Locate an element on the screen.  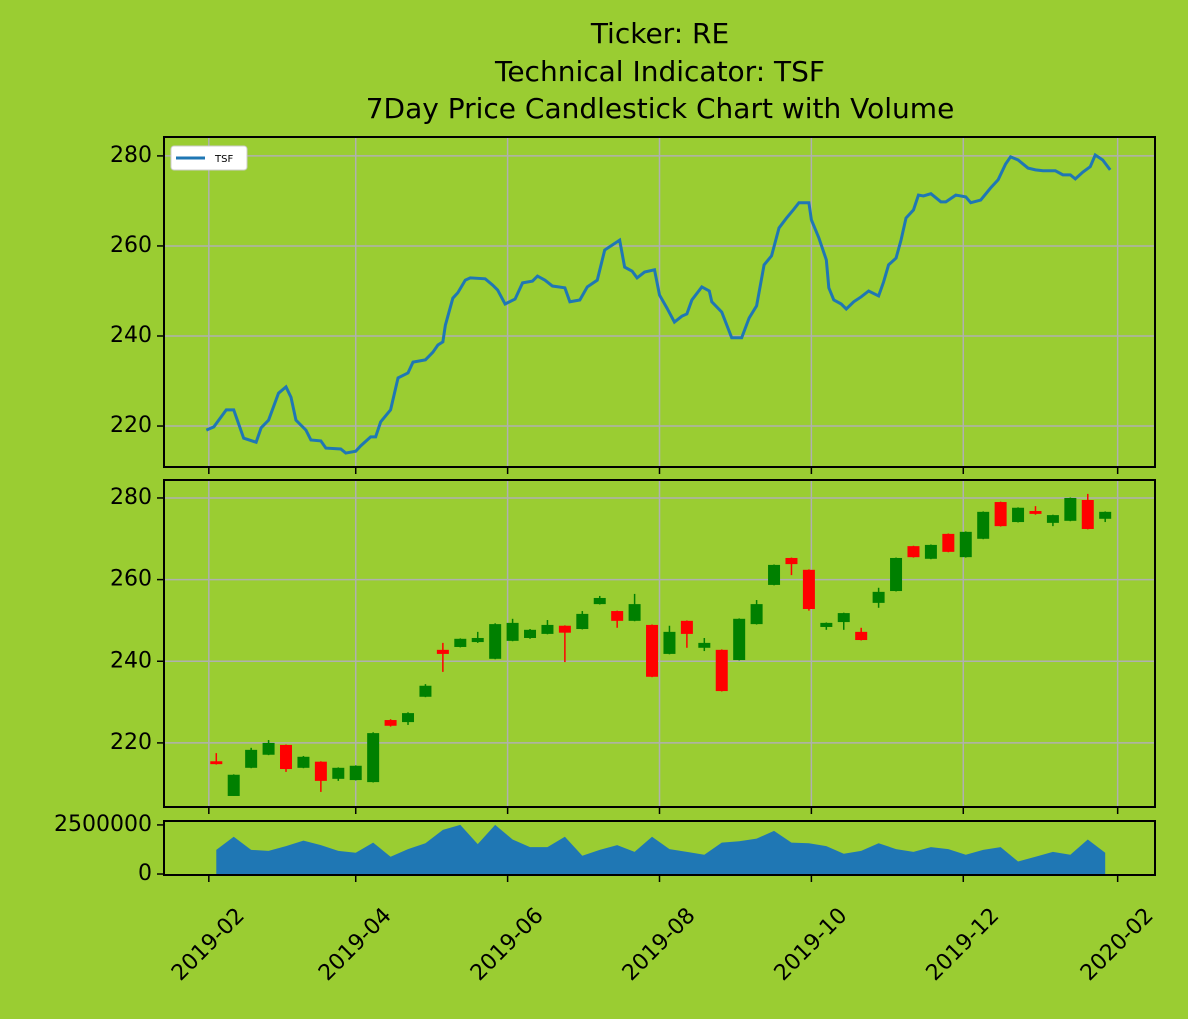
title-line: 7Day Price Candlestick Chart with Volume is located at coordinates (660, 108).